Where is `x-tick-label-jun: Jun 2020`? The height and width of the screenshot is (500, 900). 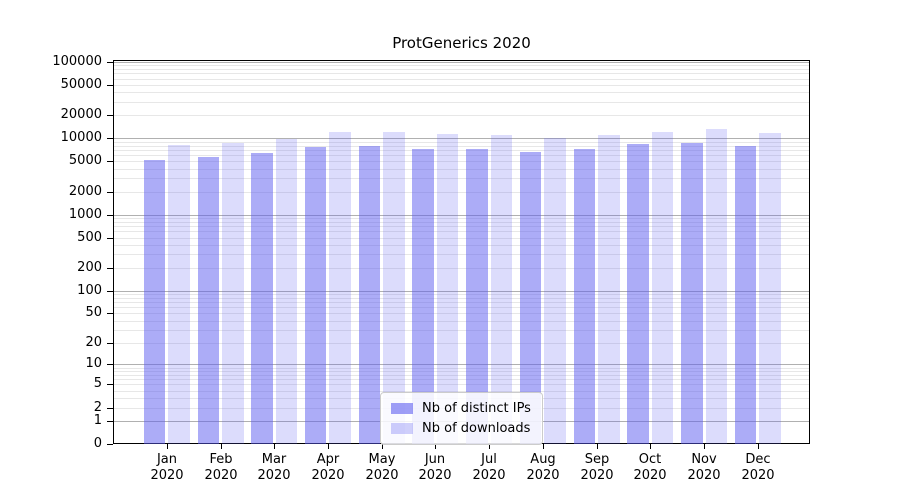
x-tick-label-jun: Jun 2020 is located at coordinates (435, 467).